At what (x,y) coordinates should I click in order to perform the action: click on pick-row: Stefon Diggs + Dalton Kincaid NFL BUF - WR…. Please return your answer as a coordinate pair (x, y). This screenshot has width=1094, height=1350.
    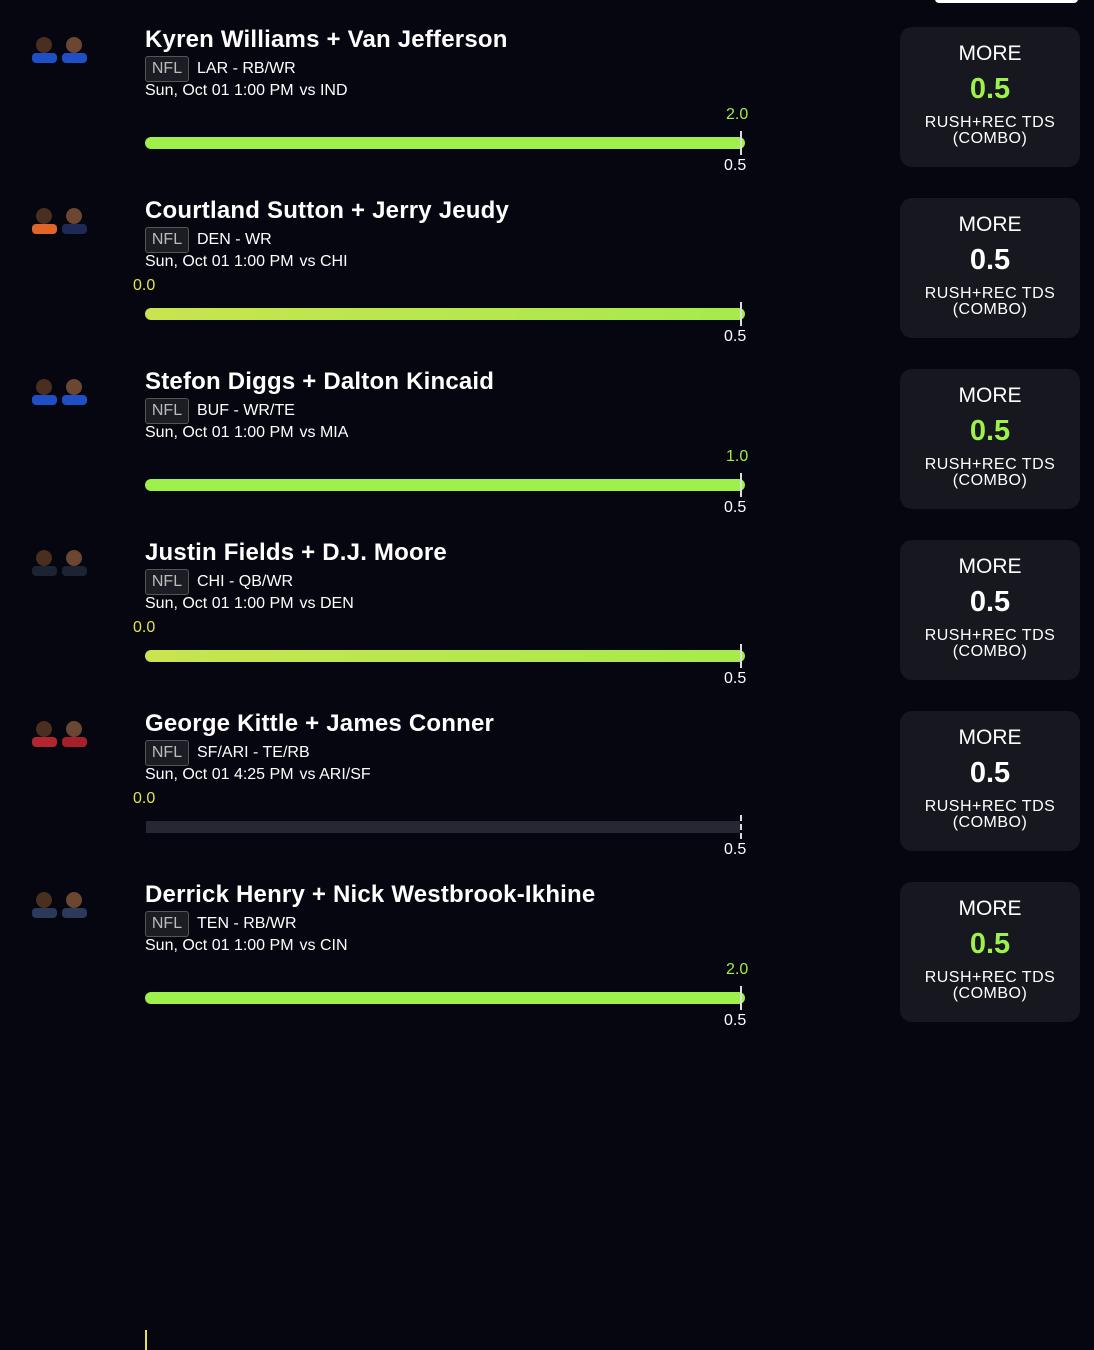
    Looking at the image, I should click on (547, 429).